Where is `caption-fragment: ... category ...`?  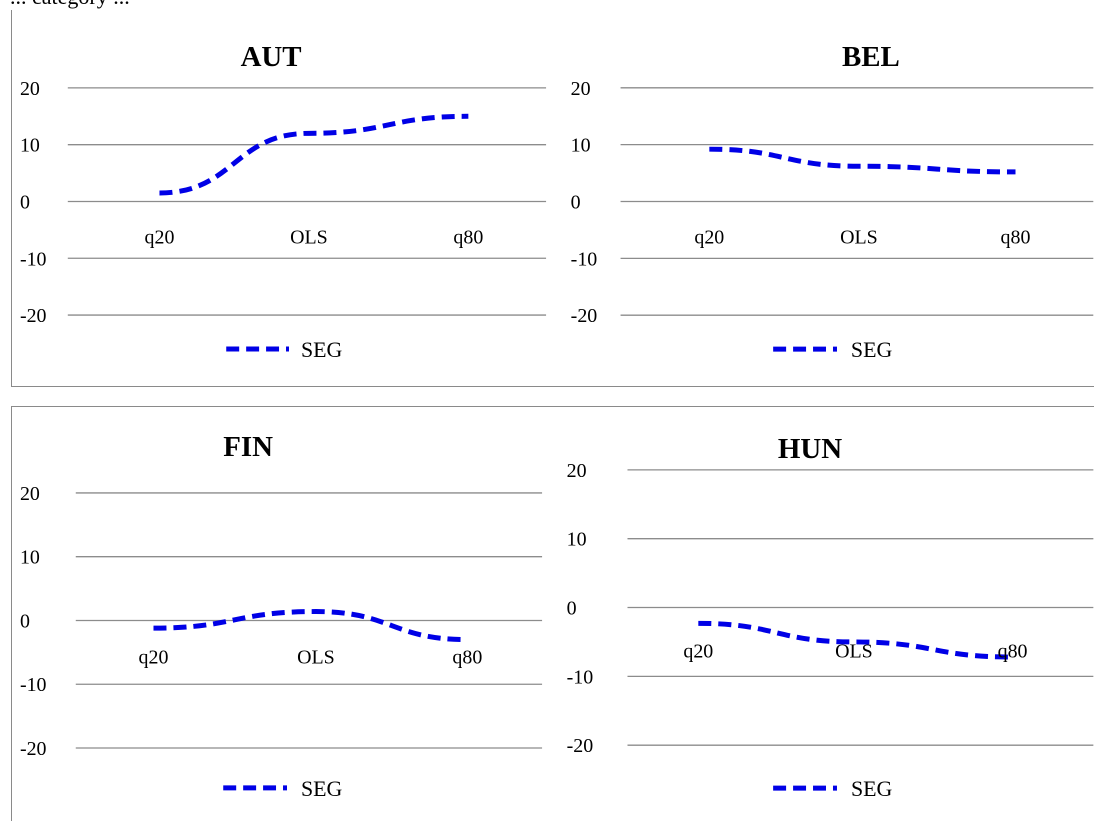
caption-fragment: ... category ... is located at coordinates (70, 5).